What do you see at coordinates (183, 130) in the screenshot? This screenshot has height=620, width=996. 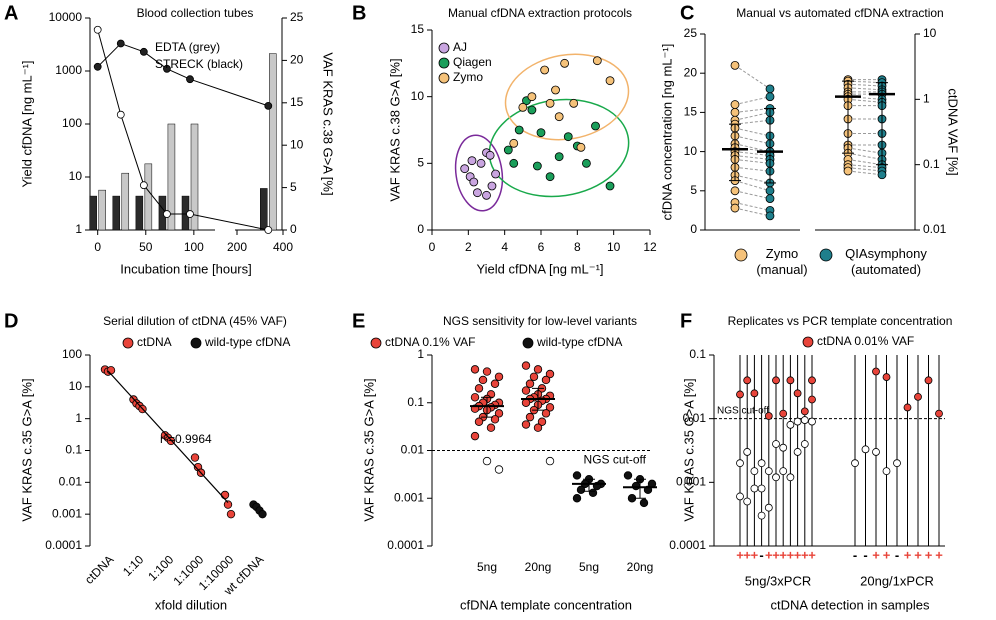 I see `line` at bounding box center [183, 130].